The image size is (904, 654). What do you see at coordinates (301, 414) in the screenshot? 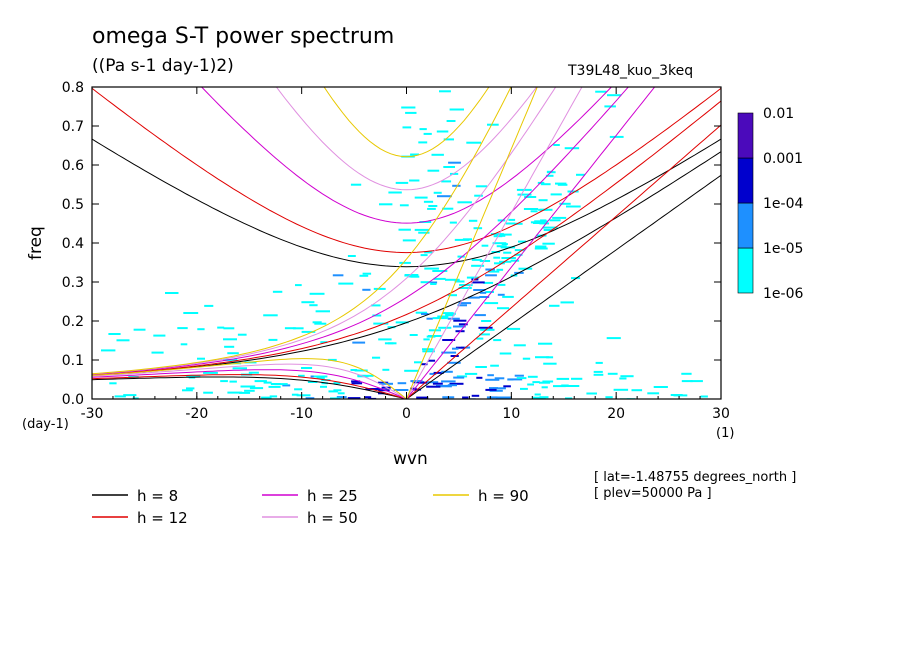
I see `x-tick-label: -10` at bounding box center [301, 414].